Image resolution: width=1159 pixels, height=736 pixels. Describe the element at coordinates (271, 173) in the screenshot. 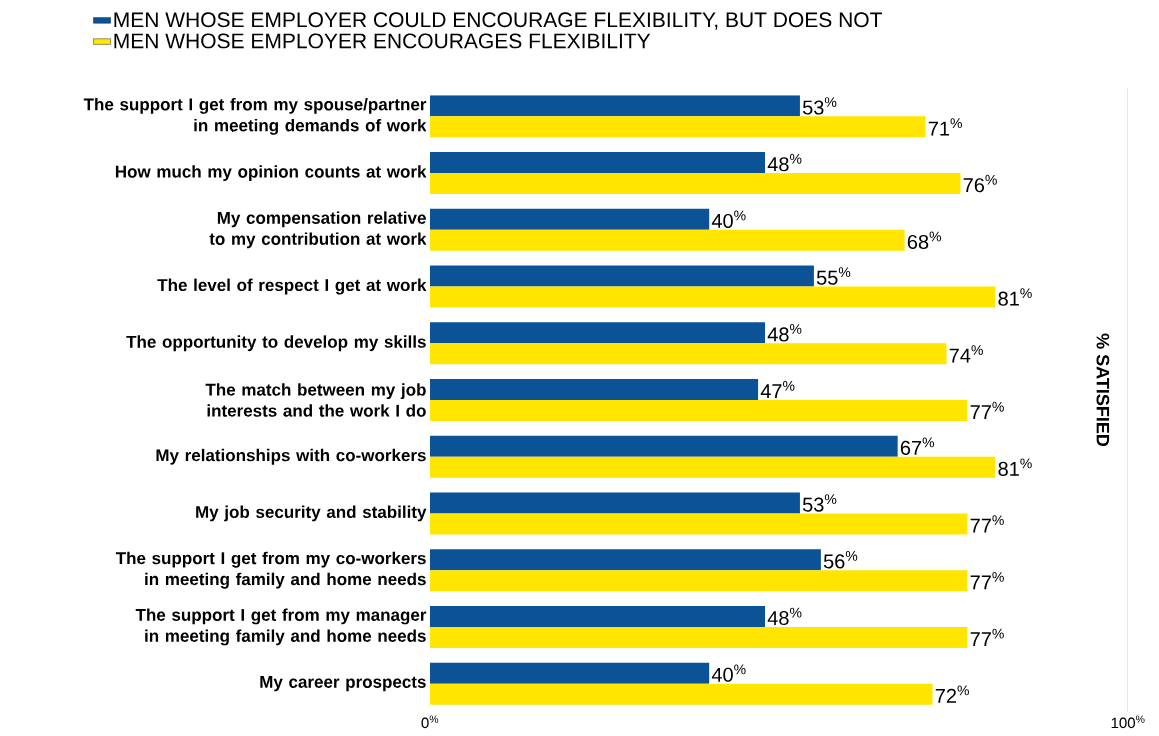

I see `y-tick-label: How much my opinion counts at work` at that location.